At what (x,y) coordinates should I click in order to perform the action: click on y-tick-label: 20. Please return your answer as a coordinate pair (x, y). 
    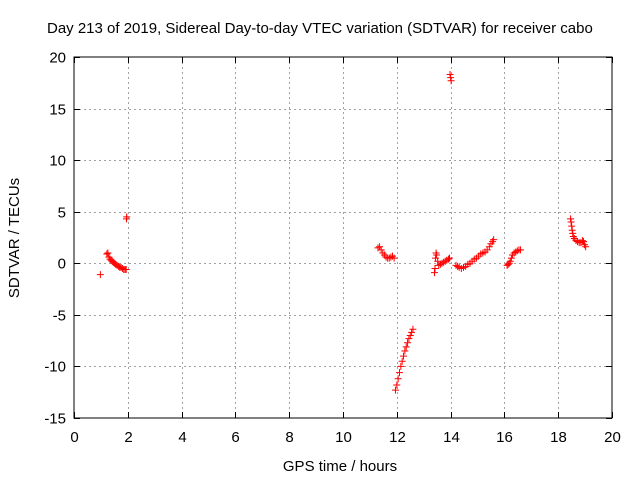
    Looking at the image, I should click on (57, 58).